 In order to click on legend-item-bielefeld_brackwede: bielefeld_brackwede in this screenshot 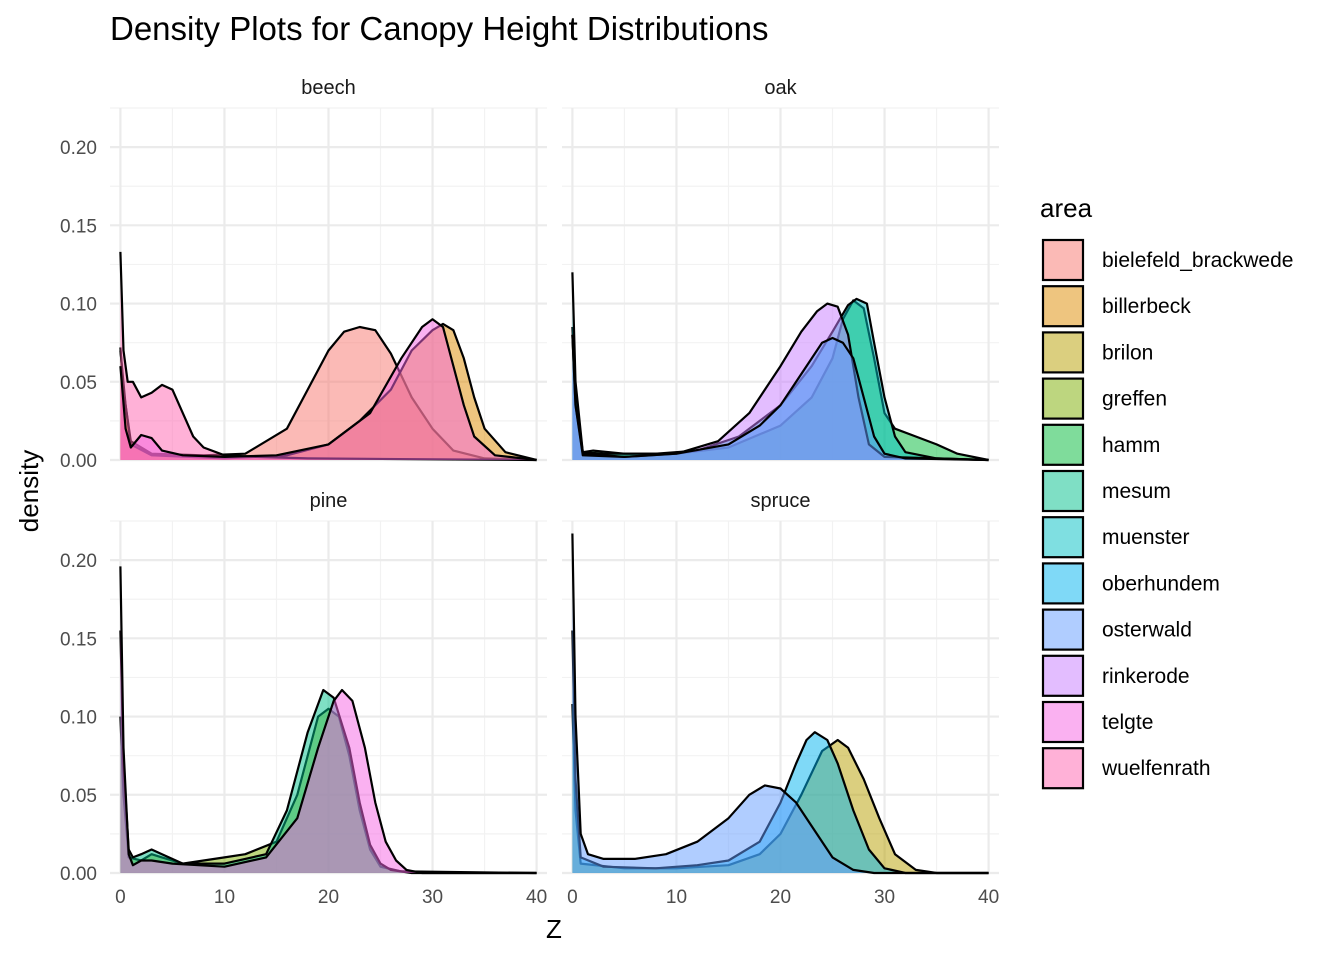, I will do `click(1166, 259)`.